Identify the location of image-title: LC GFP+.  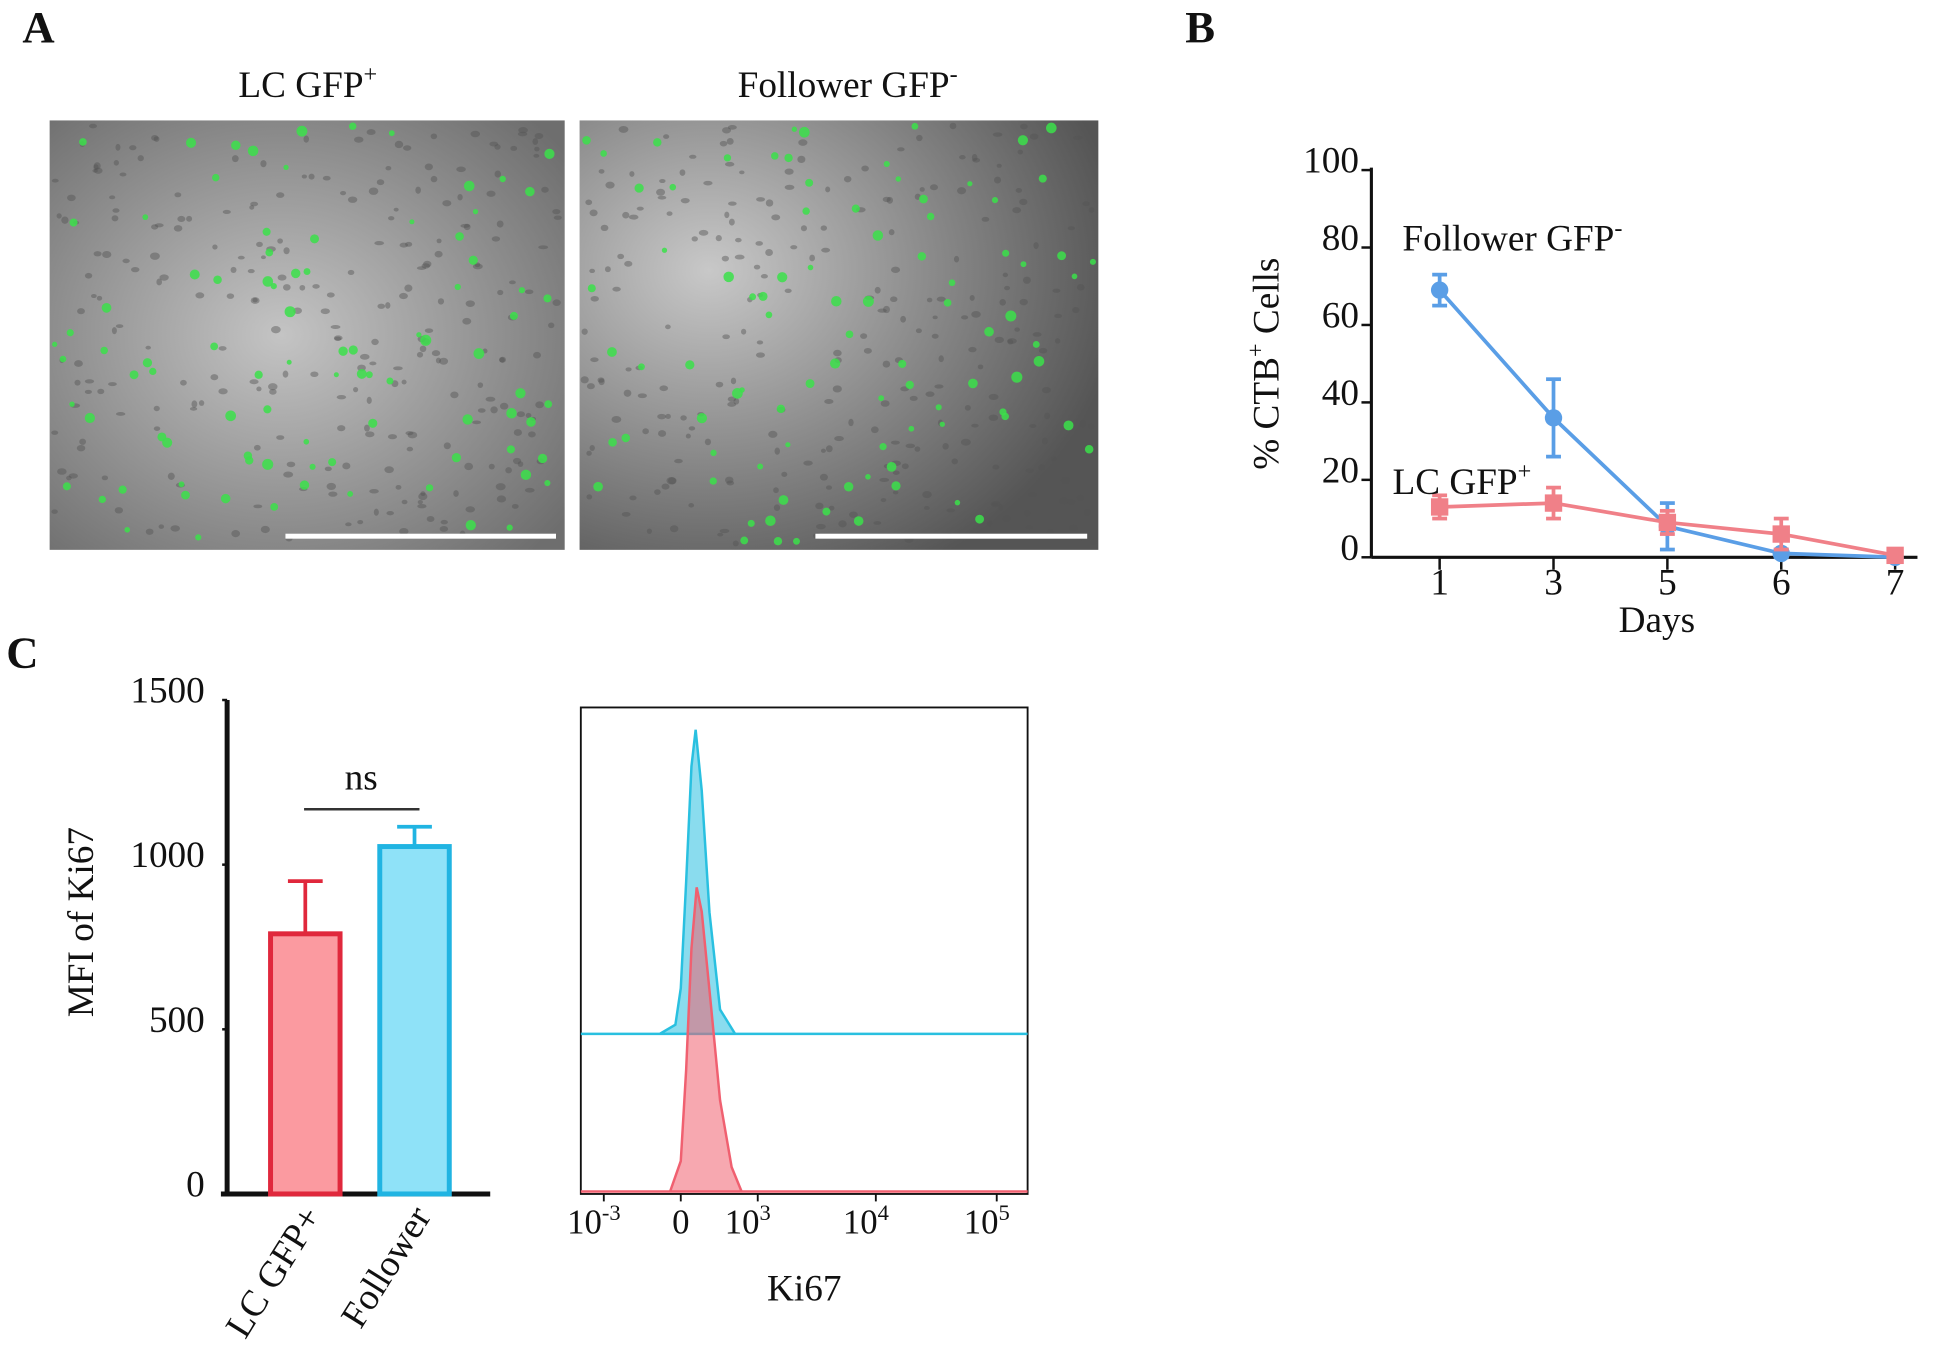
(307, 83).